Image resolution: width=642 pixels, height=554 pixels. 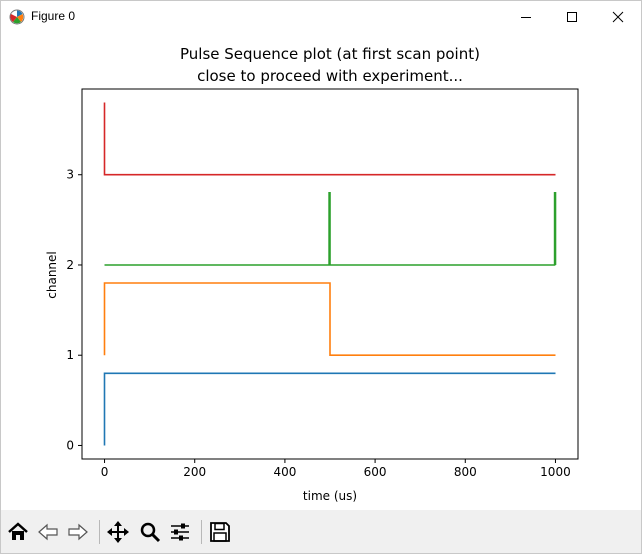 I want to click on forward-arrow-icon, so click(x=78, y=532).